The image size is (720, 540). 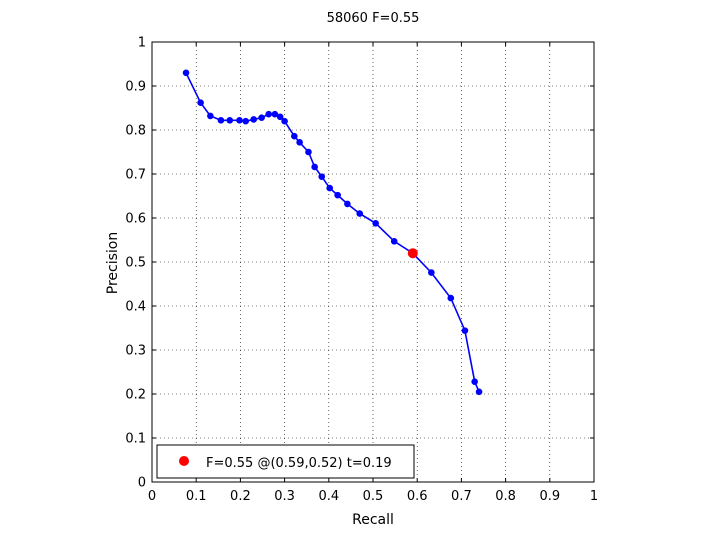 What do you see at coordinates (152, 496) in the screenshot?
I see `x-tick-label: 0` at bounding box center [152, 496].